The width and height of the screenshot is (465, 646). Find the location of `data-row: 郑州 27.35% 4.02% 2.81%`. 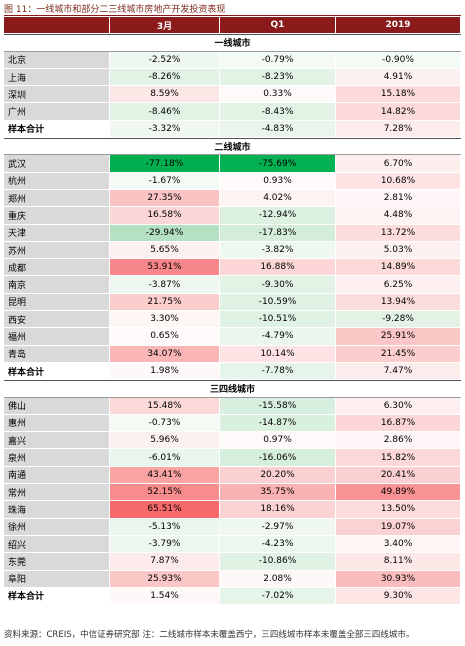

data-row: 郑州 27.35% 4.02% 2.81% is located at coordinates (232, 198).